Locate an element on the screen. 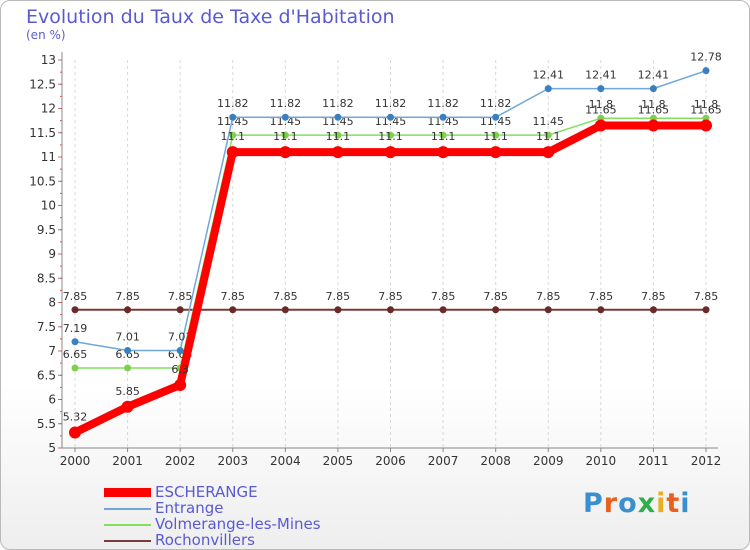  legend-label-escherange: ESCHERANGE is located at coordinates (206, 492).